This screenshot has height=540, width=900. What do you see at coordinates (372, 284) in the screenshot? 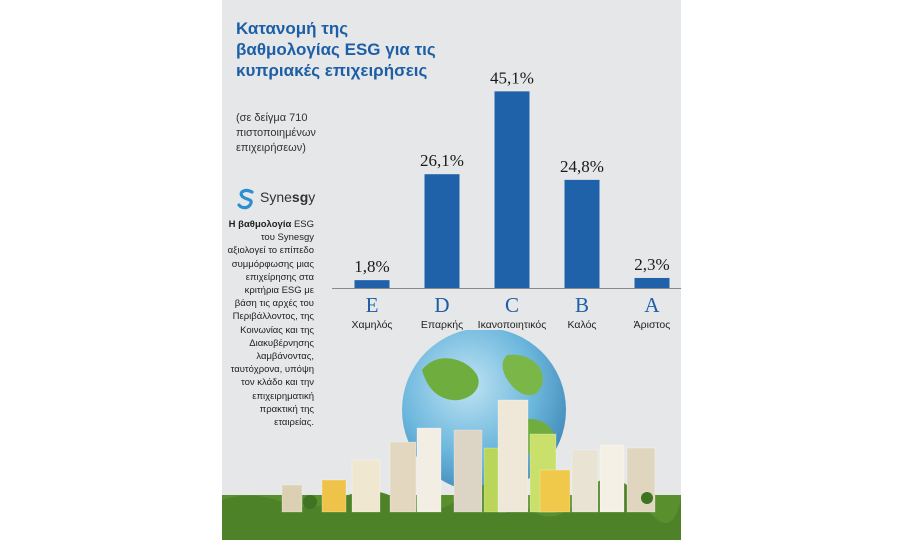
I see `bar-e` at bounding box center [372, 284].